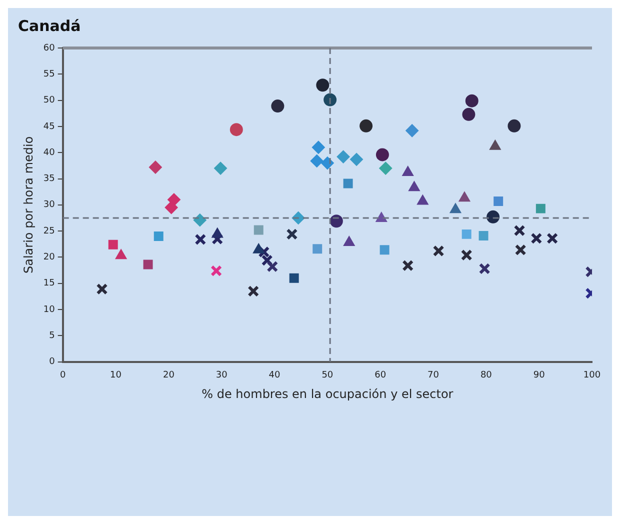 The width and height of the screenshot is (620, 524). Describe the element at coordinates (380, 375) in the screenshot. I see `x-tick-label: 60` at that location.